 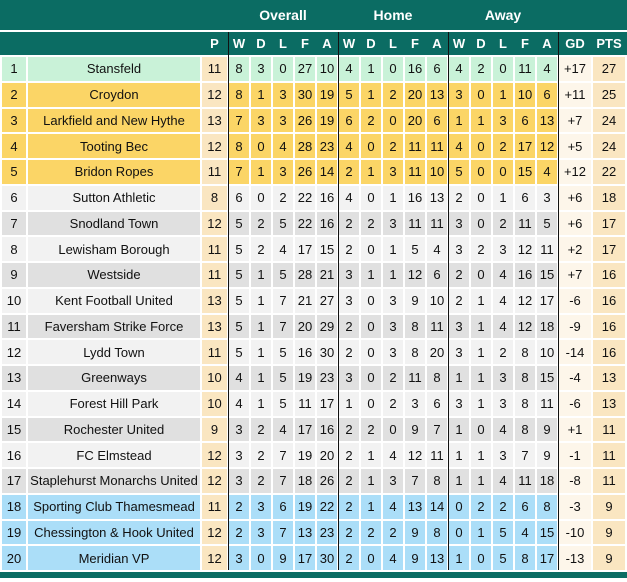 I want to click on overall-l-cell: 4, so click(x=283, y=249).